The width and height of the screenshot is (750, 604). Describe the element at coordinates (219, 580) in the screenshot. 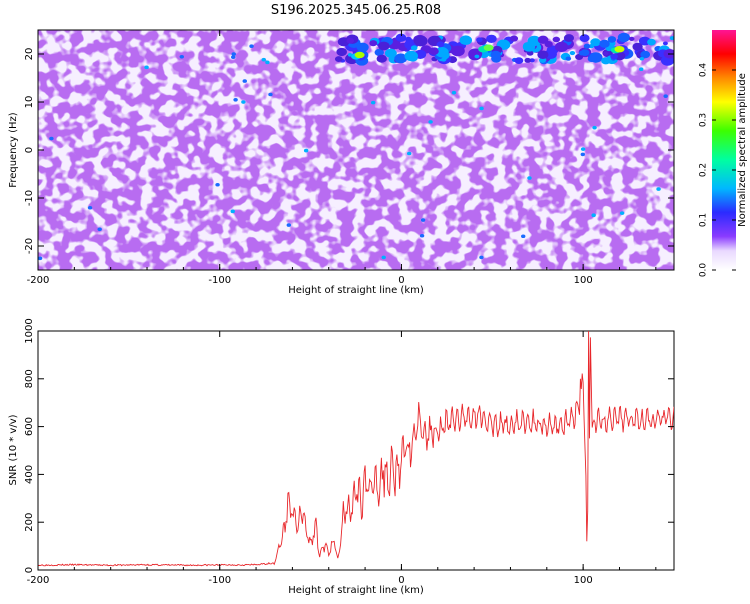

I see `snr-x-tick-label: -100` at that location.